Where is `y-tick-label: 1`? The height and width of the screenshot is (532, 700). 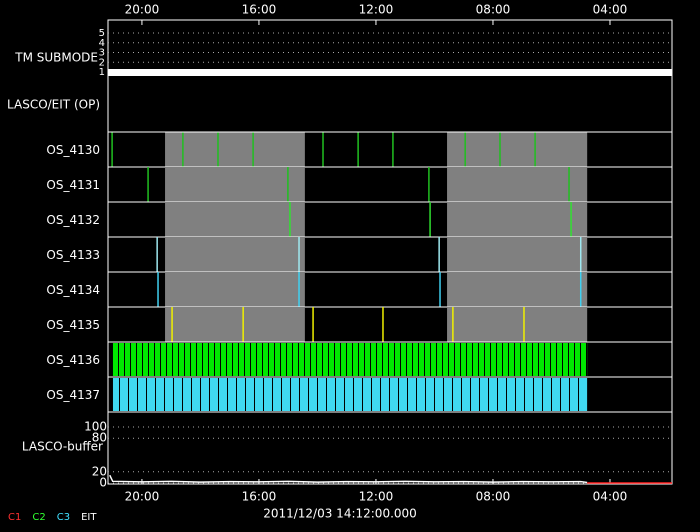 y-tick-label: 1 is located at coordinates (102, 72).